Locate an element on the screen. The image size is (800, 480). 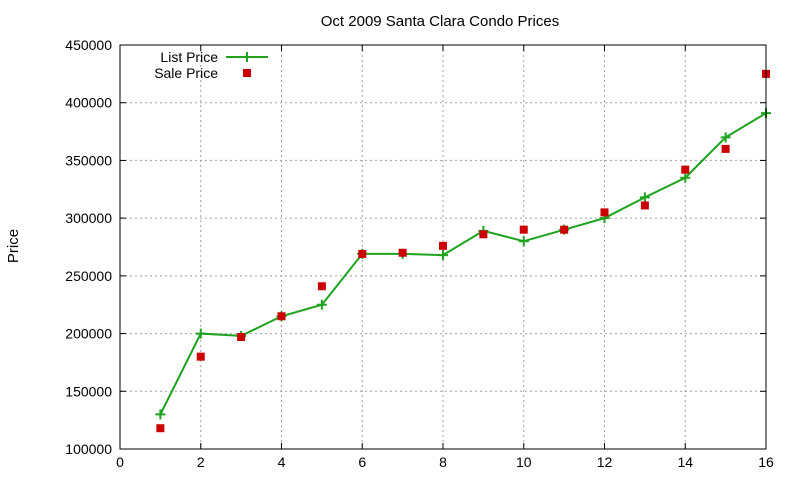
x-tick-label: 4 is located at coordinates (282, 462).